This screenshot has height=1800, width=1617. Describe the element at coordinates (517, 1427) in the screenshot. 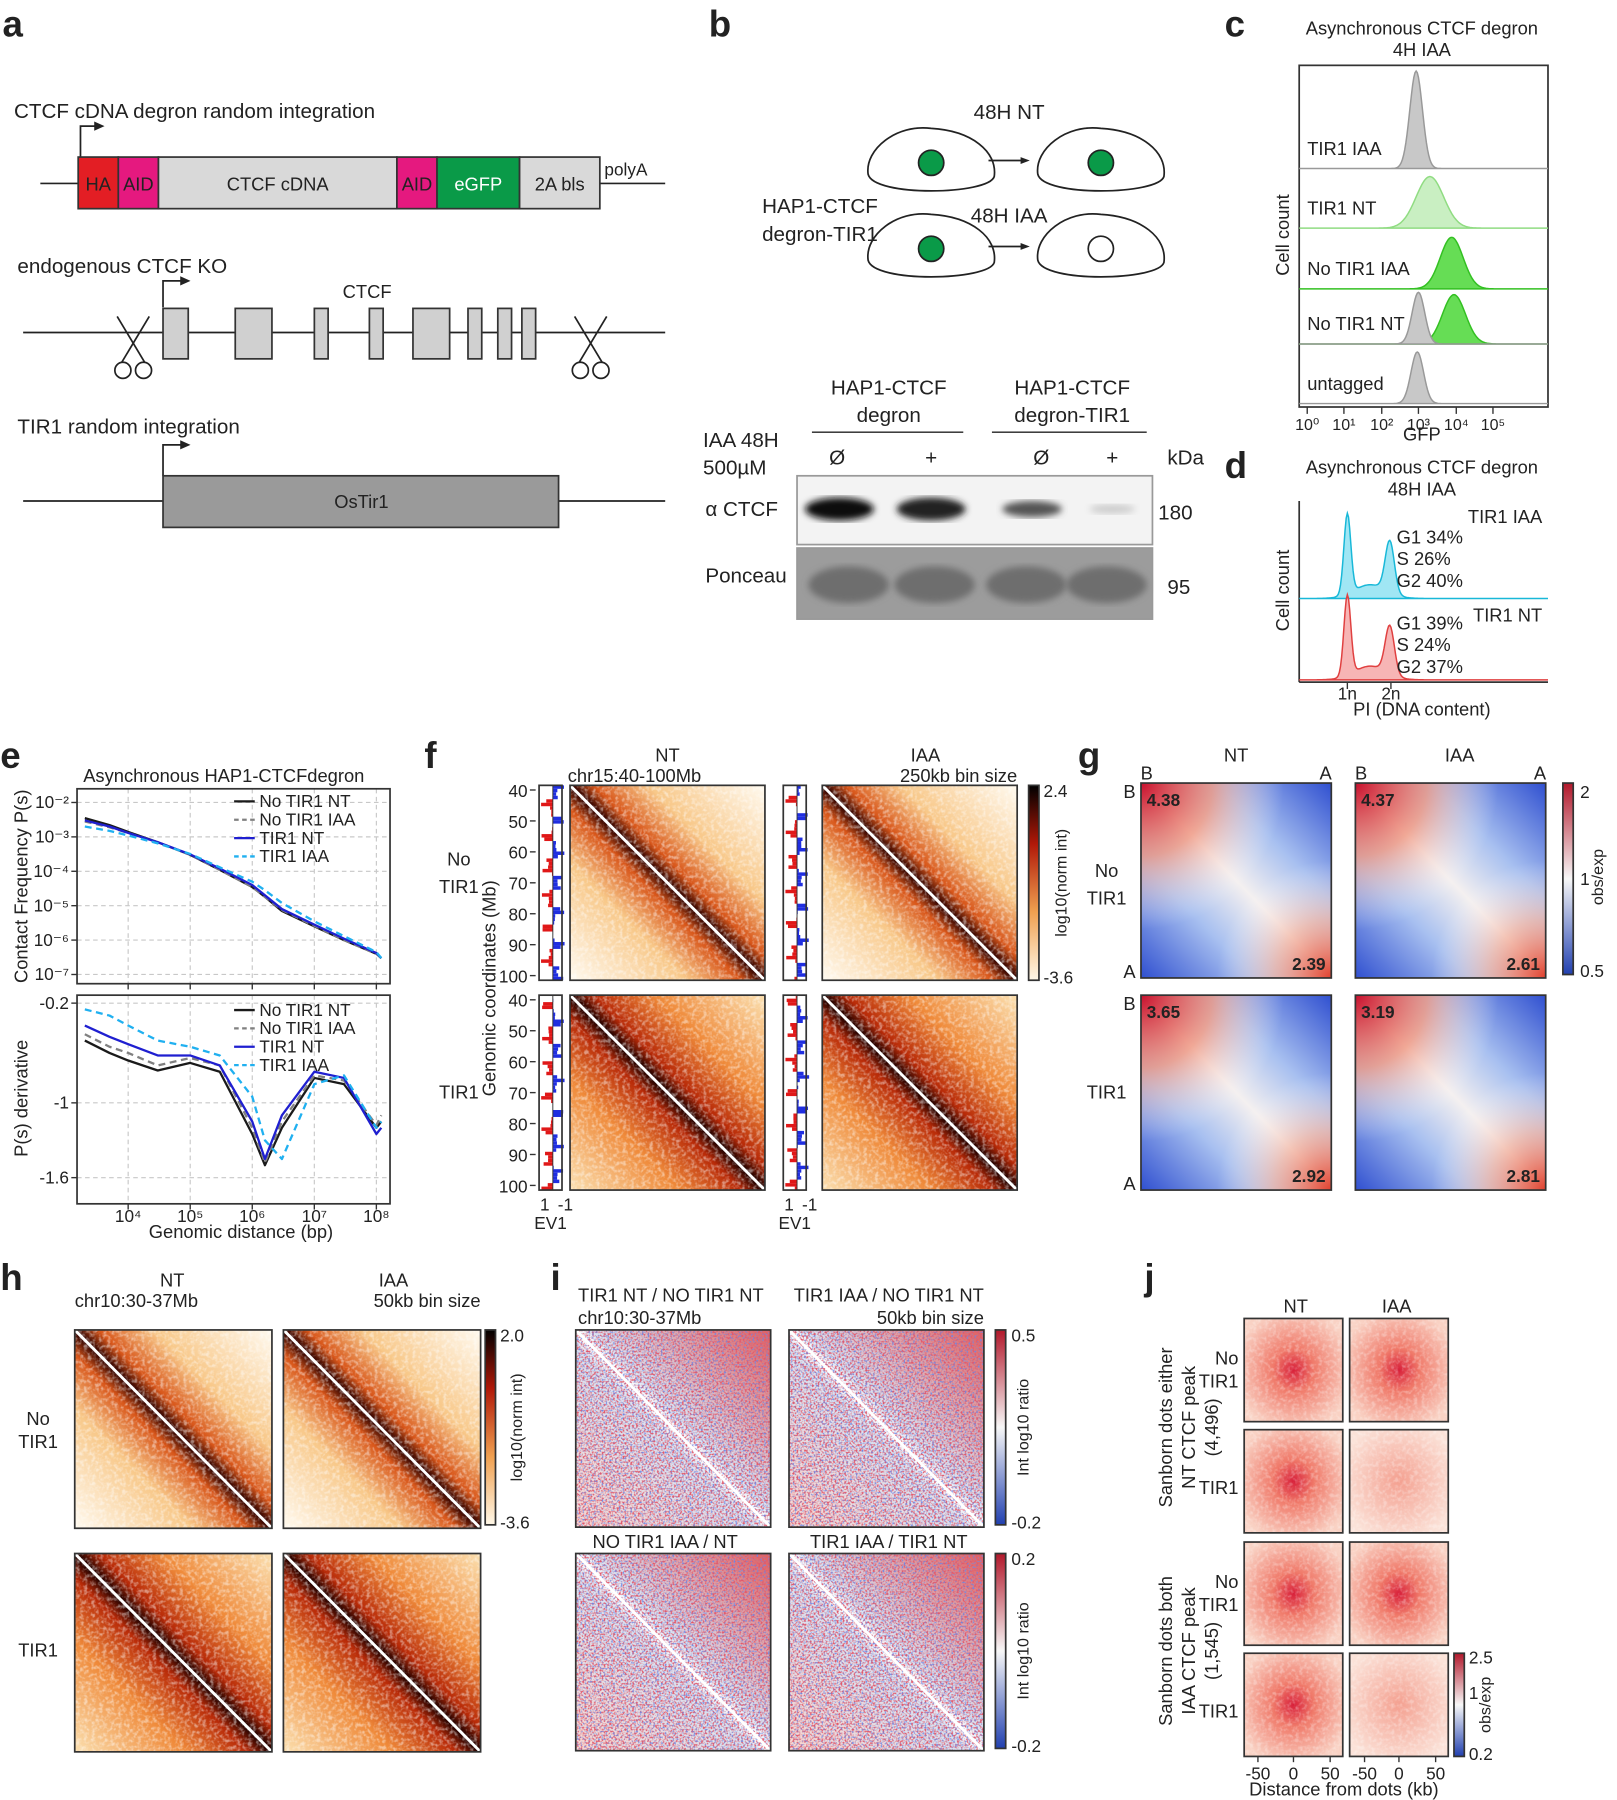

I see `label: log10(norm int)` at that location.